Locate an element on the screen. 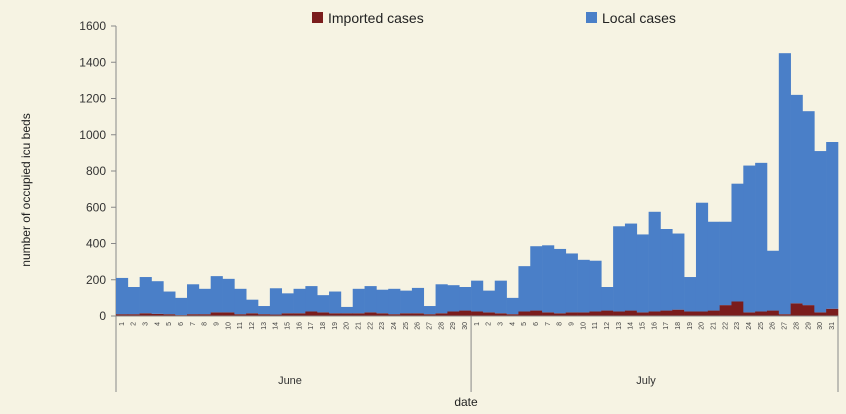 This screenshot has width=846, height=414. x-tick-label: 10 is located at coordinates (583, 326).